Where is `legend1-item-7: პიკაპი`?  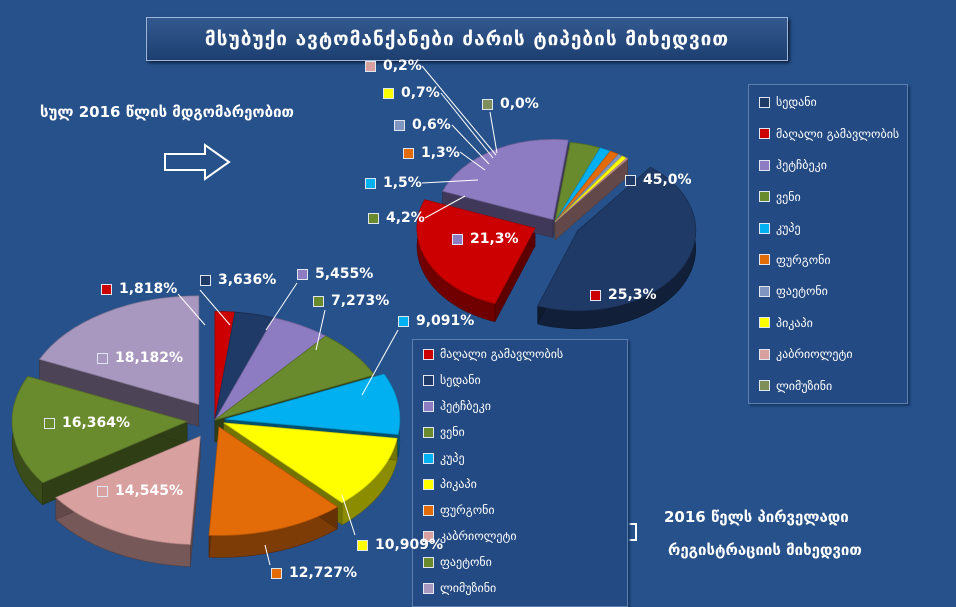 legend1-item-7: პიკაპი is located at coordinates (786, 323).